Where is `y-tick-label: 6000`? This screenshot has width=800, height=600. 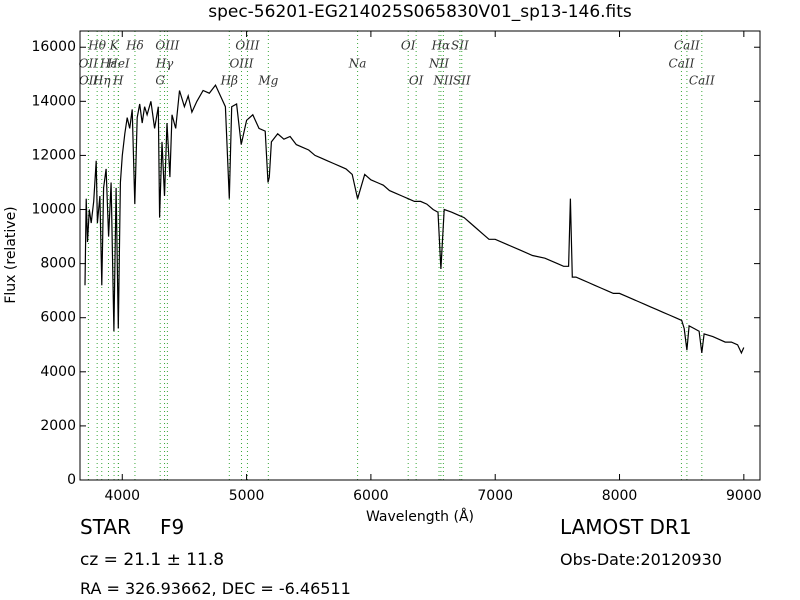 y-tick-label: 6000 is located at coordinates (58, 318).